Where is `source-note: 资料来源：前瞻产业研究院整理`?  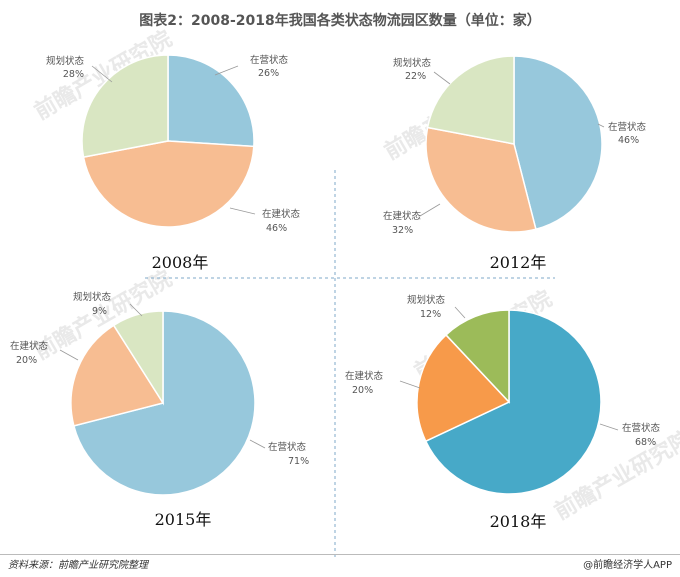
source-note: 资料来源：前瞻产业研究院整理 is located at coordinates (78, 565).